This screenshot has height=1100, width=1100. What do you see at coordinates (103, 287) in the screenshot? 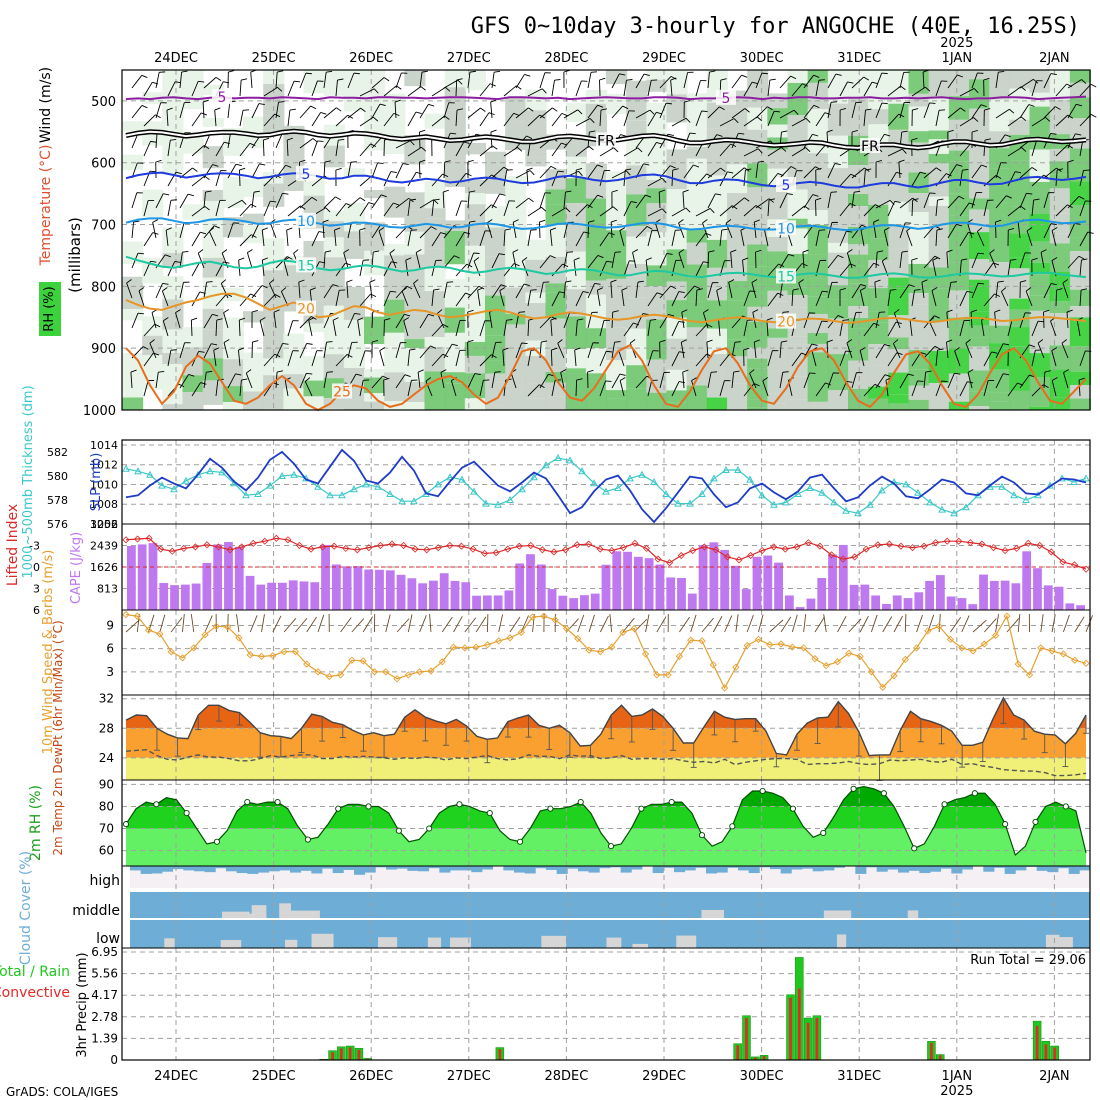
I see `pressure-tick-label: 800` at bounding box center [103, 287].